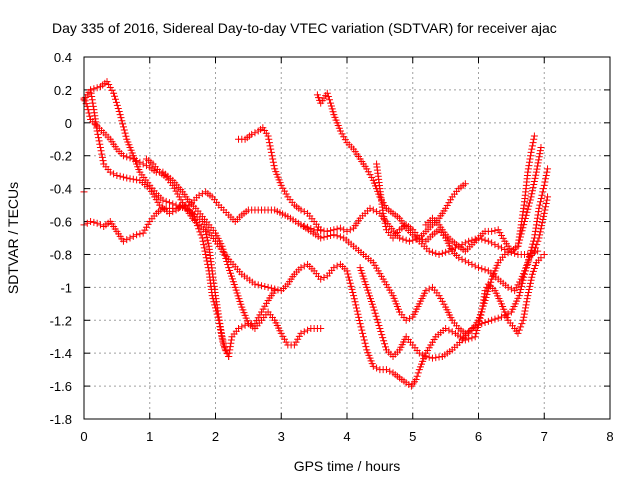  I want to click on y-tick-label: 0.2, so click(63, 90).